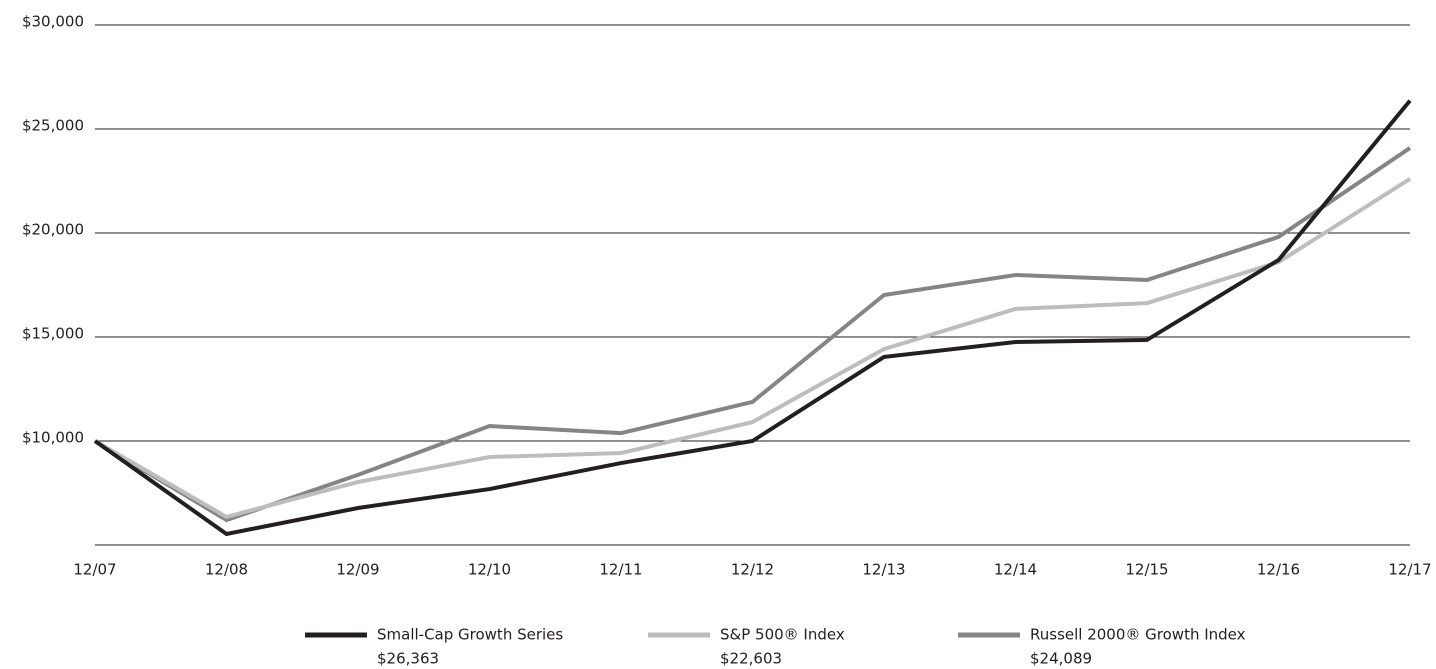 This screenshot has height=669, width=1436. Describe the element at coordinates (1061, 659) in the screenshot. I see `legend-value: $24,089` at that location.